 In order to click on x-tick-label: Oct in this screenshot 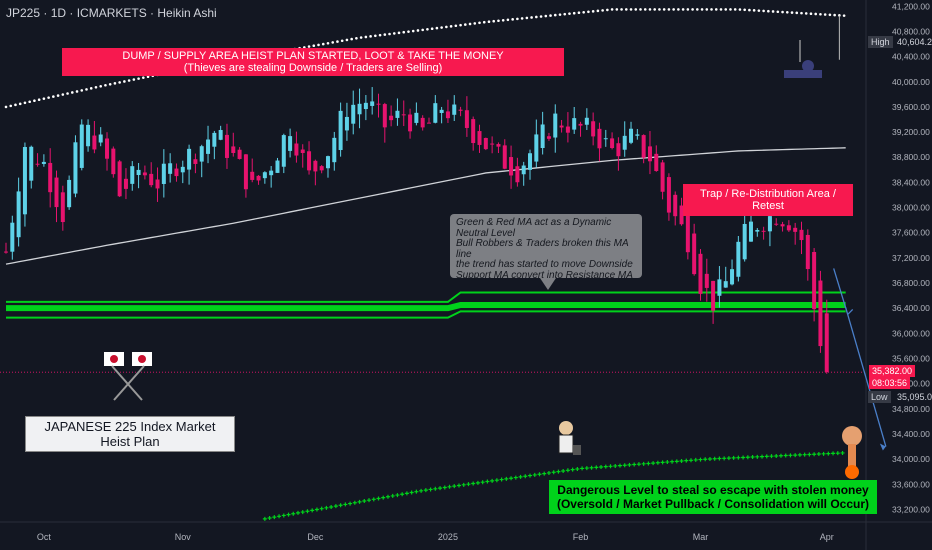, I will do `click(44, 537)`.